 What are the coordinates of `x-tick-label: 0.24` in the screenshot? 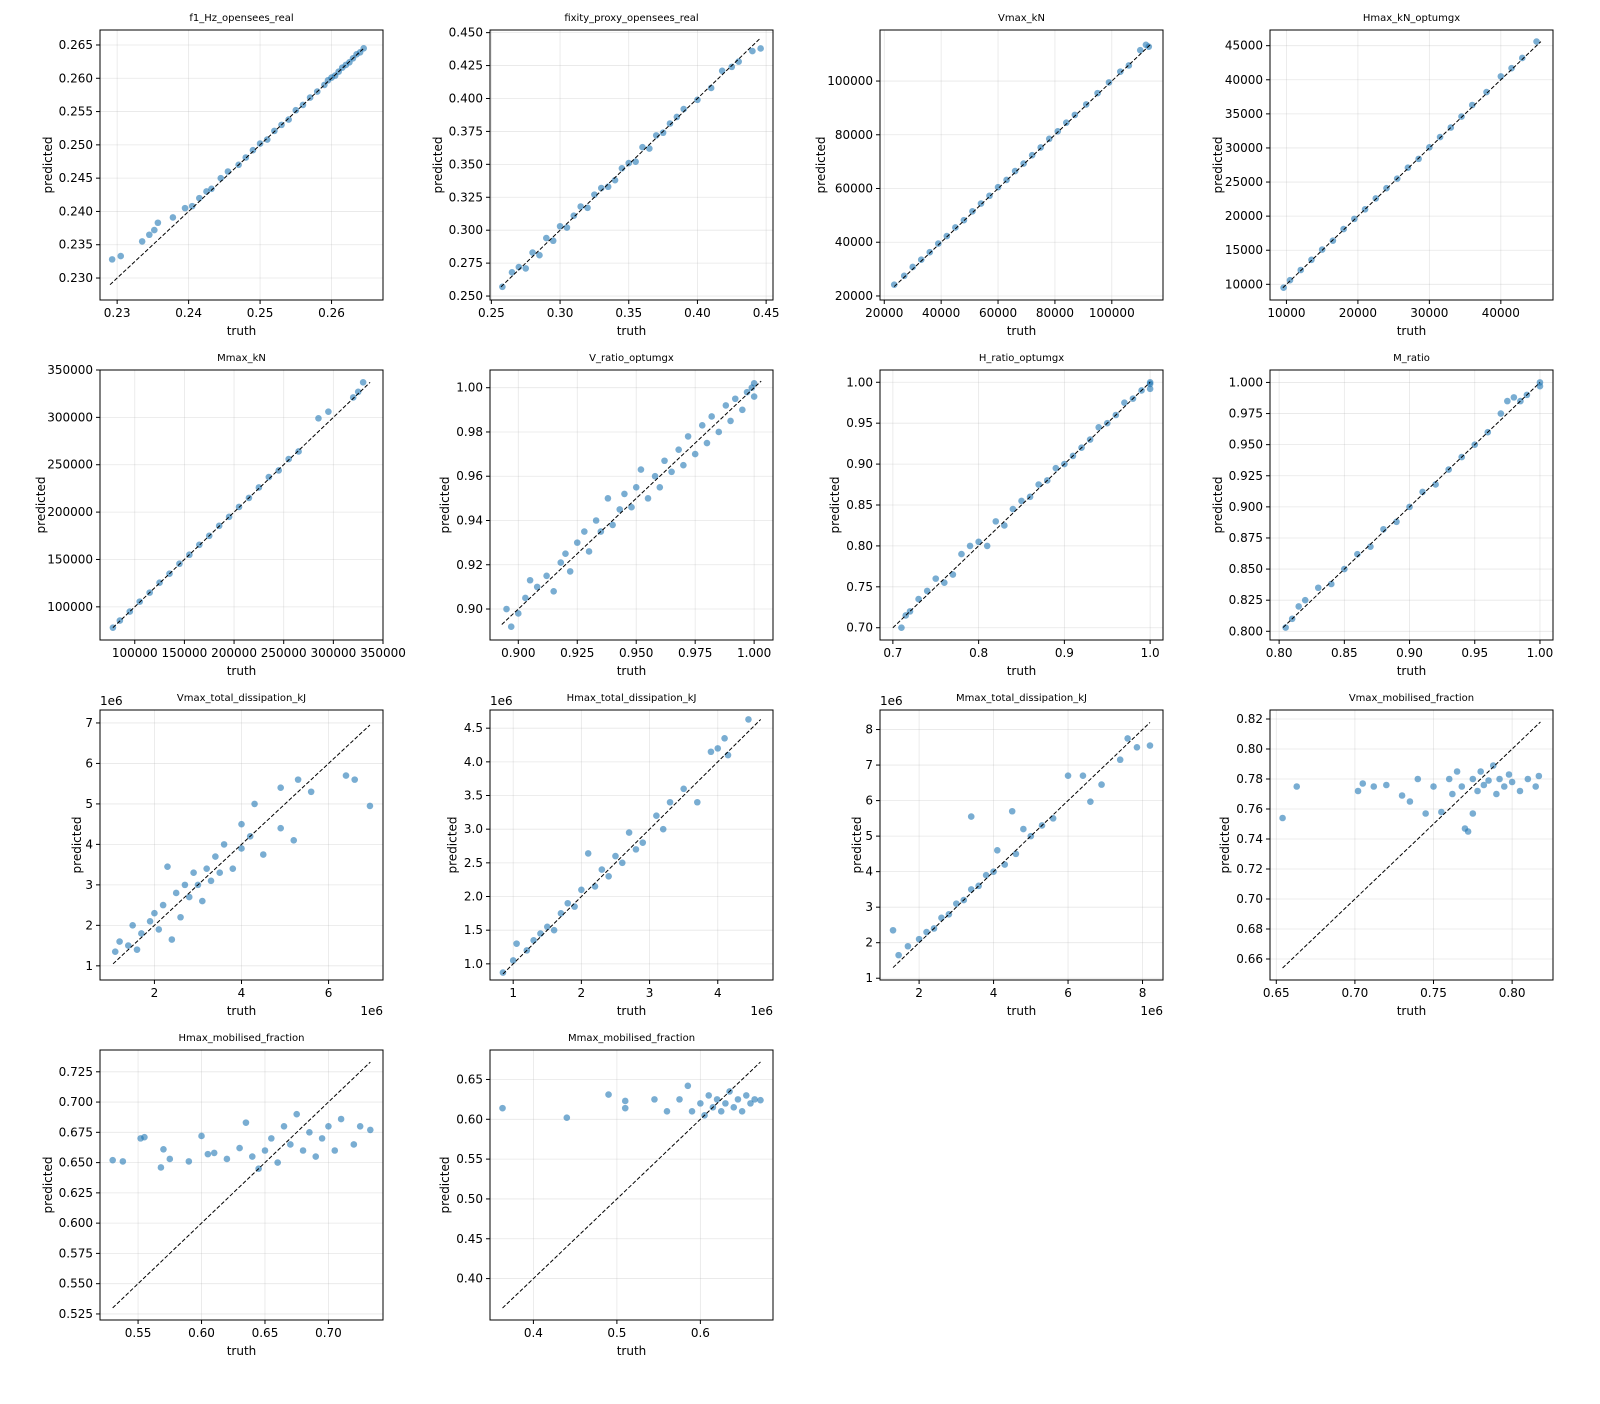 It's located at (188, 313).